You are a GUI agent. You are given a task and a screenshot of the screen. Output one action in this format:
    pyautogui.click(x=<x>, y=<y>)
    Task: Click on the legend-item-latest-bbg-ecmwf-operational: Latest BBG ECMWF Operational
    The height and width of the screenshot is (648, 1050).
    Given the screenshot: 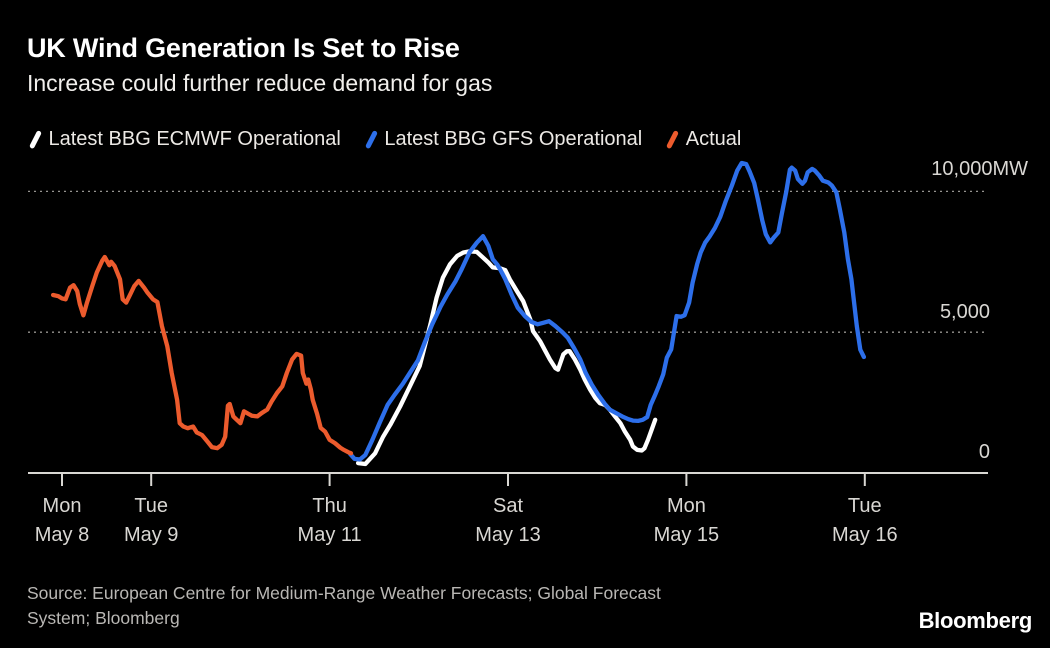 What is the action you would take?
    pyautogui.click(x=184, y=139)
    